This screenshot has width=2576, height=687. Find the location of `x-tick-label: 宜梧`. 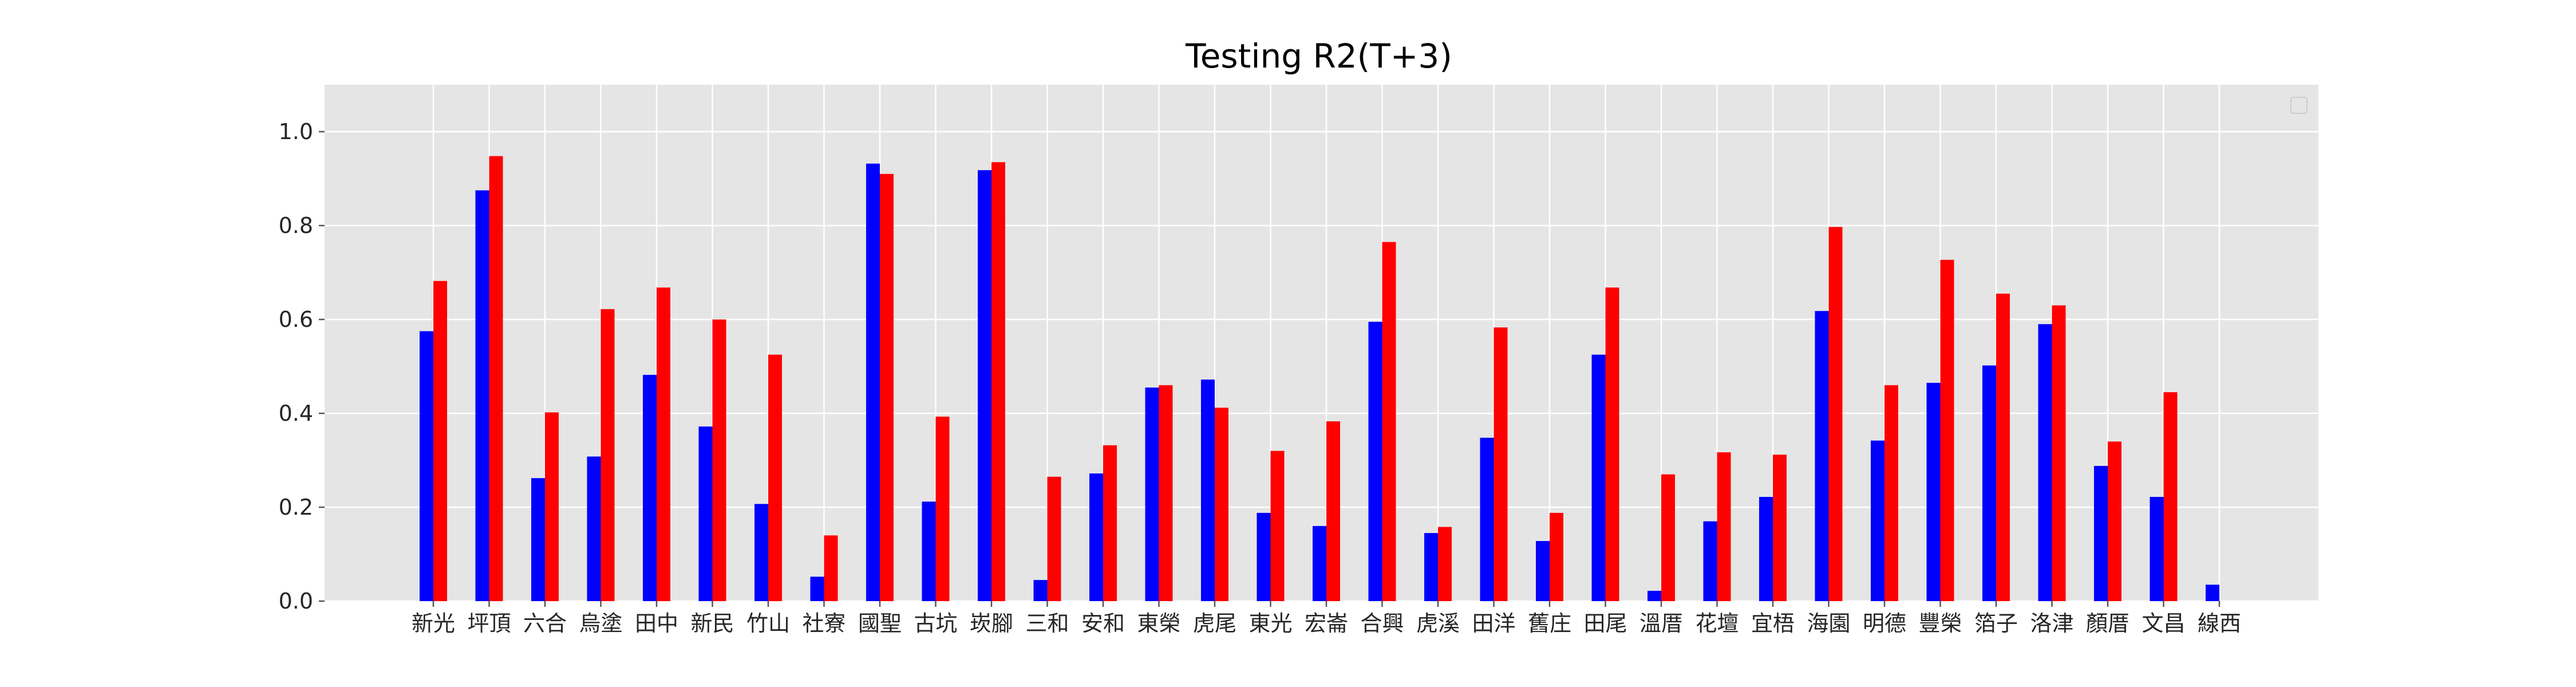

x-tick-label: 宜梧 is located at coordinates (1773, 623).